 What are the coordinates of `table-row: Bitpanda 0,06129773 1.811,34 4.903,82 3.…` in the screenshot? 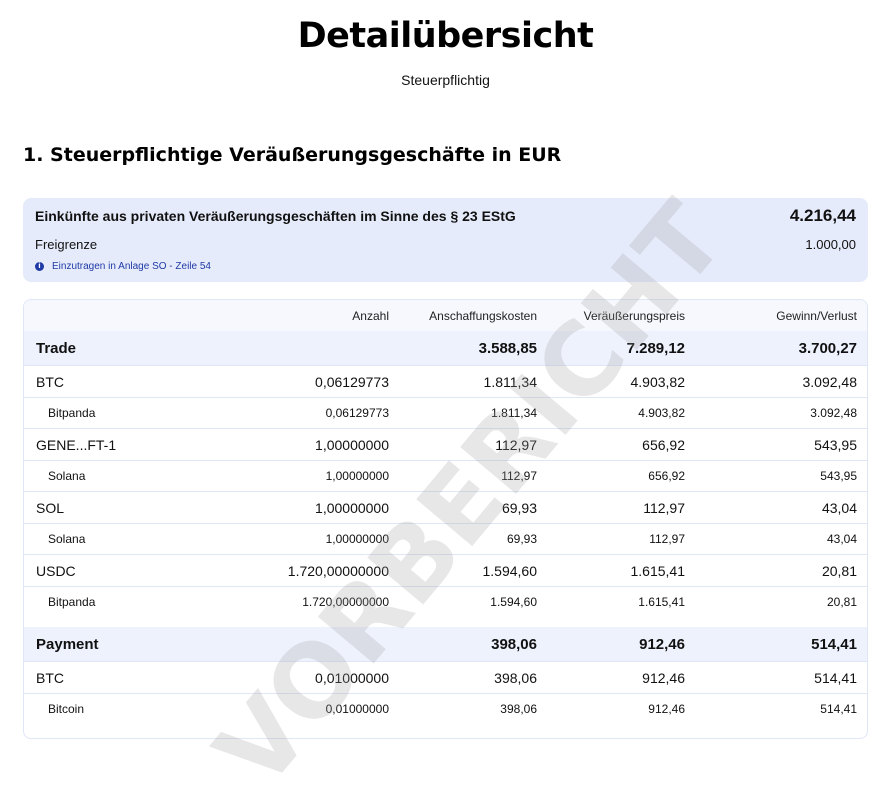 It's located at (445, 413).